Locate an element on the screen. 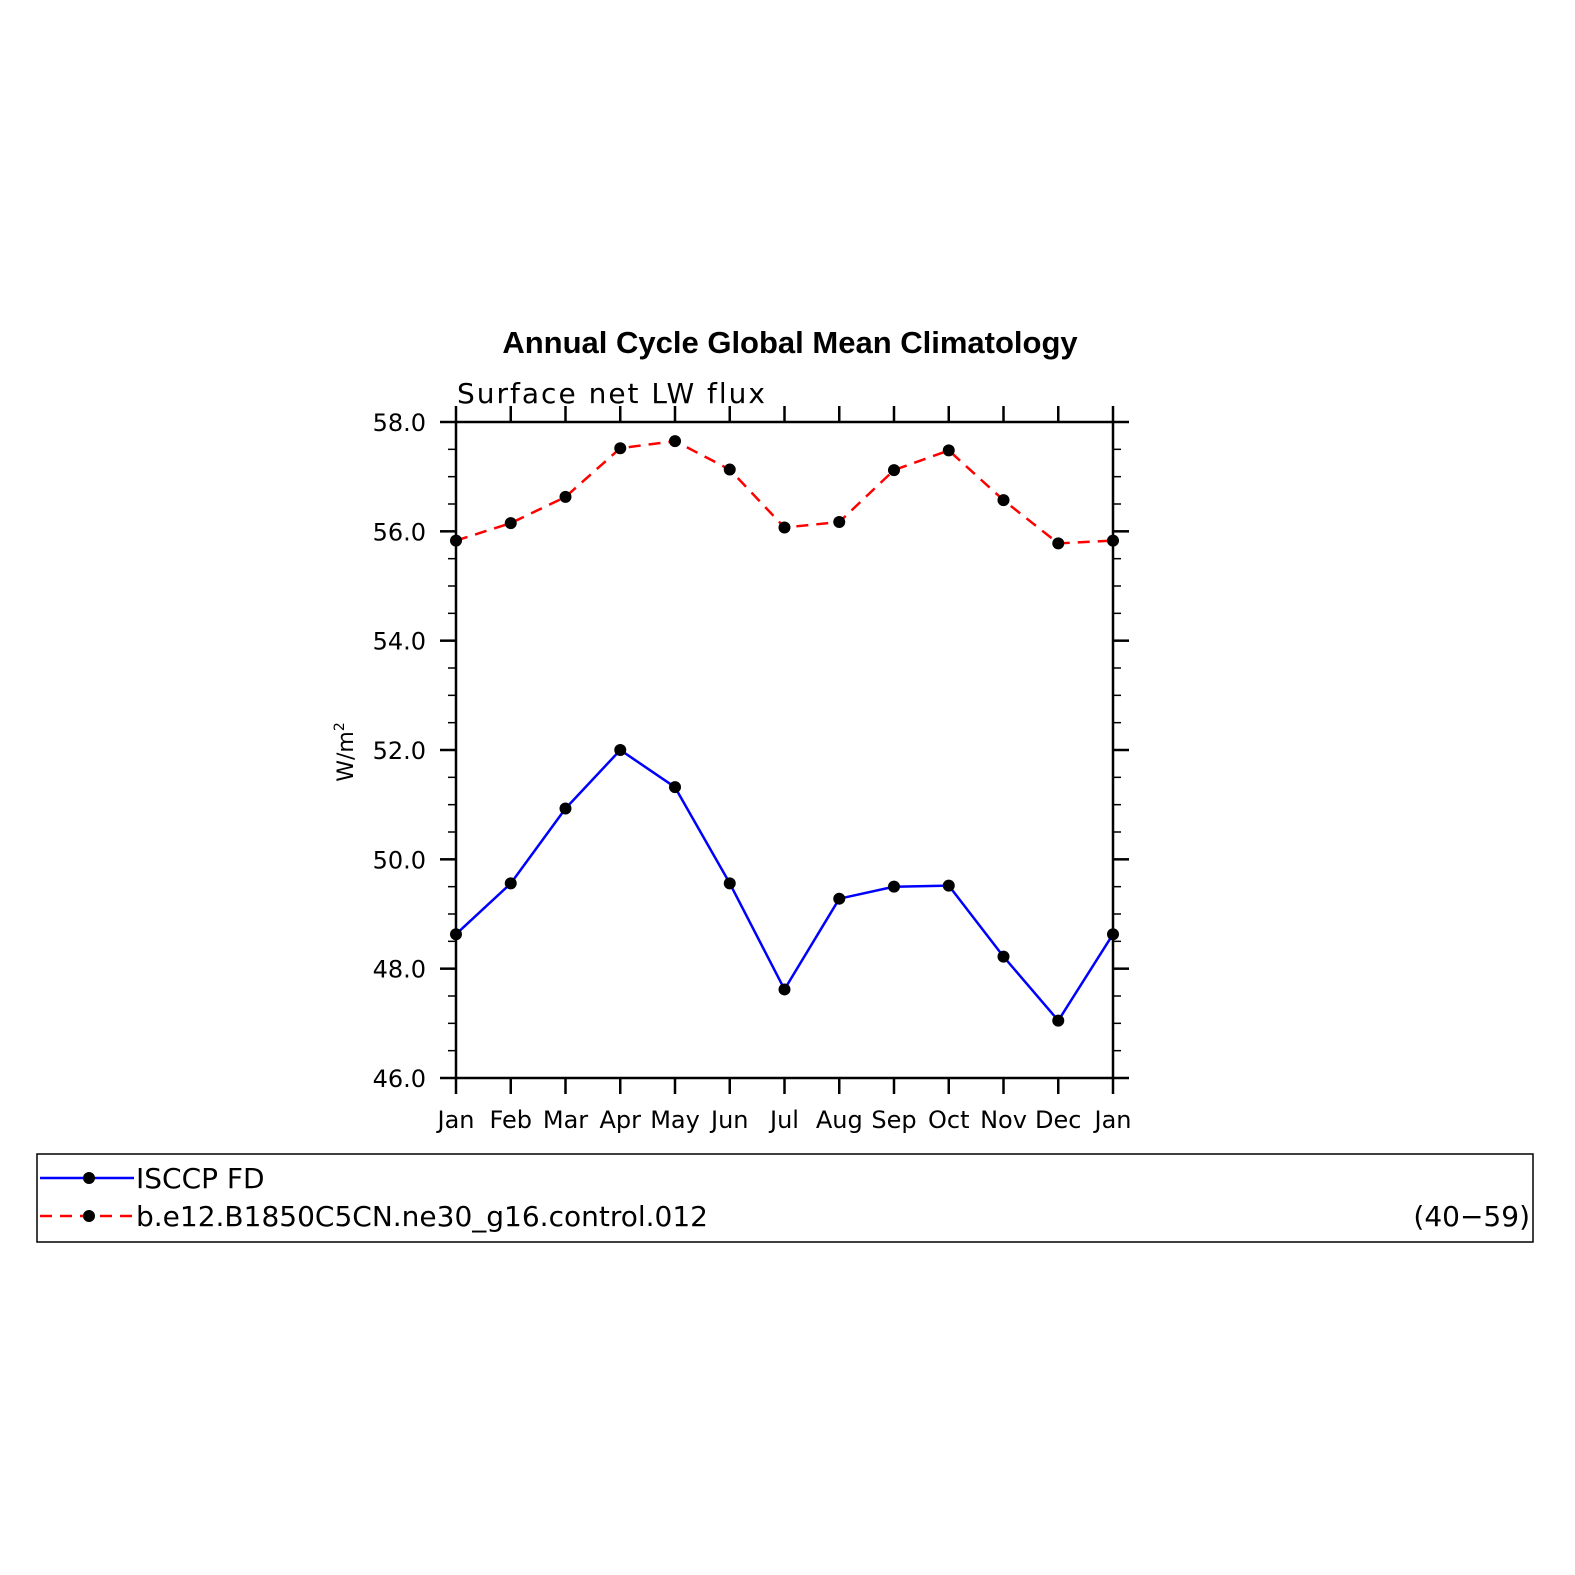 The image size is (1575, 1575). x-tick-label: Apr is located at coordinates (620, 1120).